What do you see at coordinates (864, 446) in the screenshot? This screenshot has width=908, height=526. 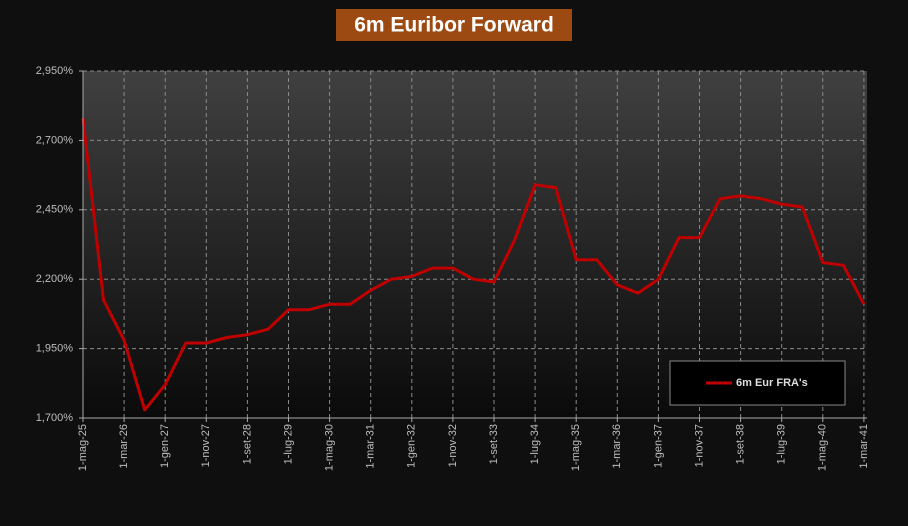 I see `x-tick-label: 1-mar-41` at bounding box center [864, 446].